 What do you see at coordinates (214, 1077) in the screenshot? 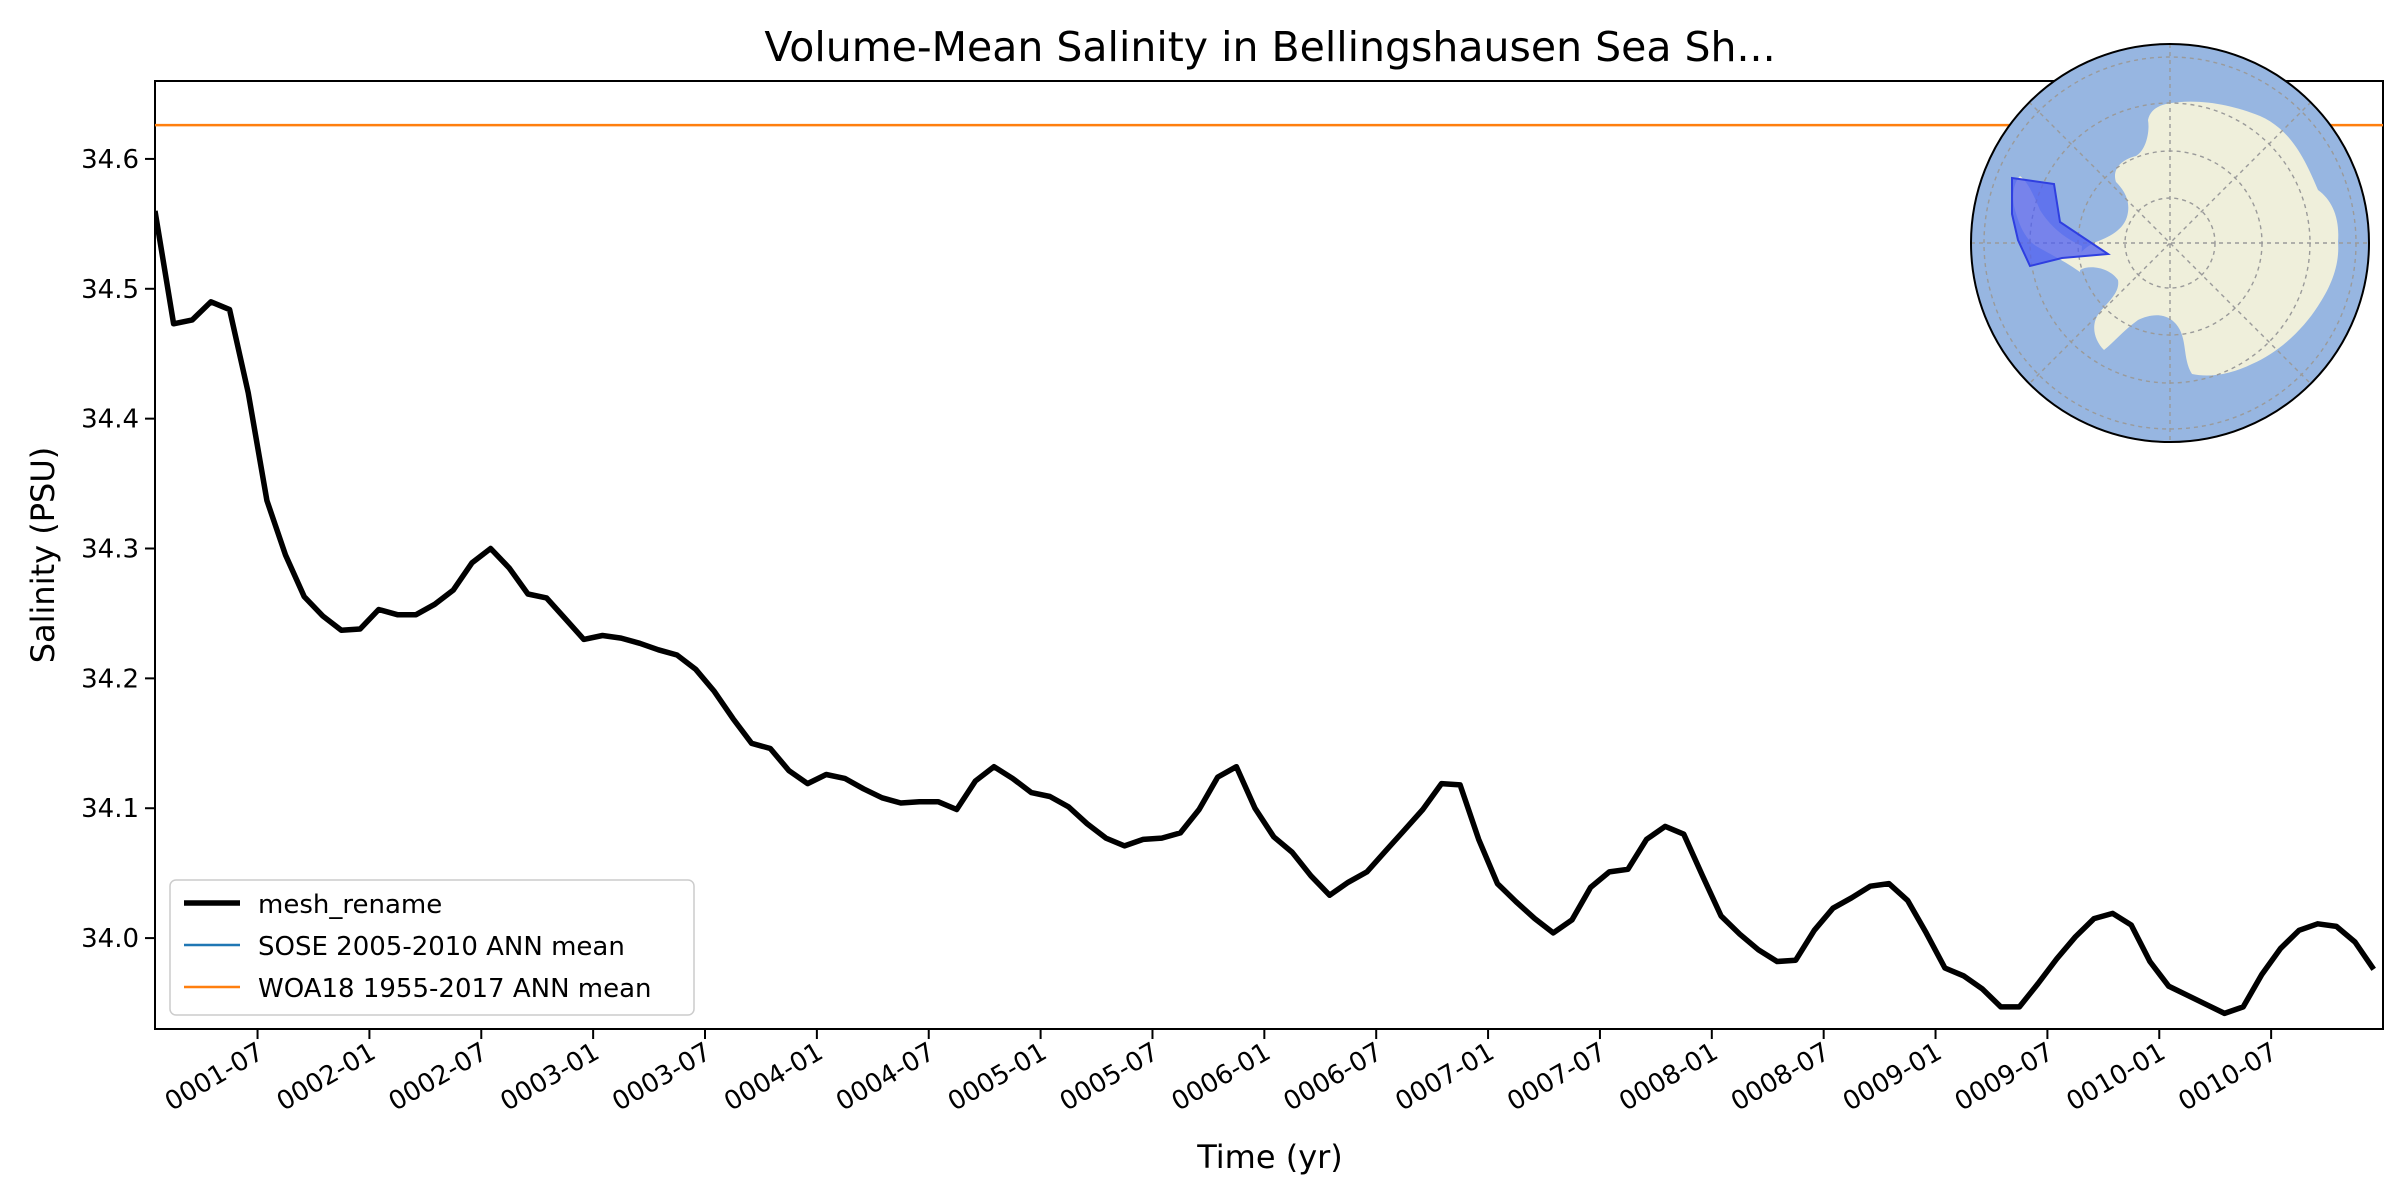
I see `x-tick-label: 0001-07` at bounding box center [214, 1077].